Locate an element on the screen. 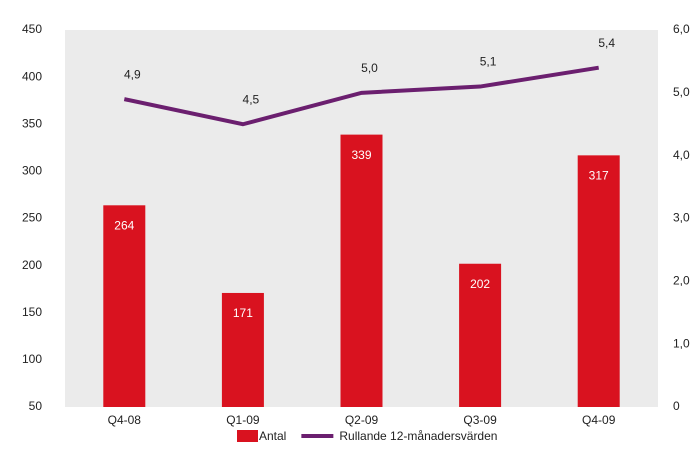 This screenshot has height=474, width=699. y2-tick-label: 5,0 is located at coordinates (681, 92).